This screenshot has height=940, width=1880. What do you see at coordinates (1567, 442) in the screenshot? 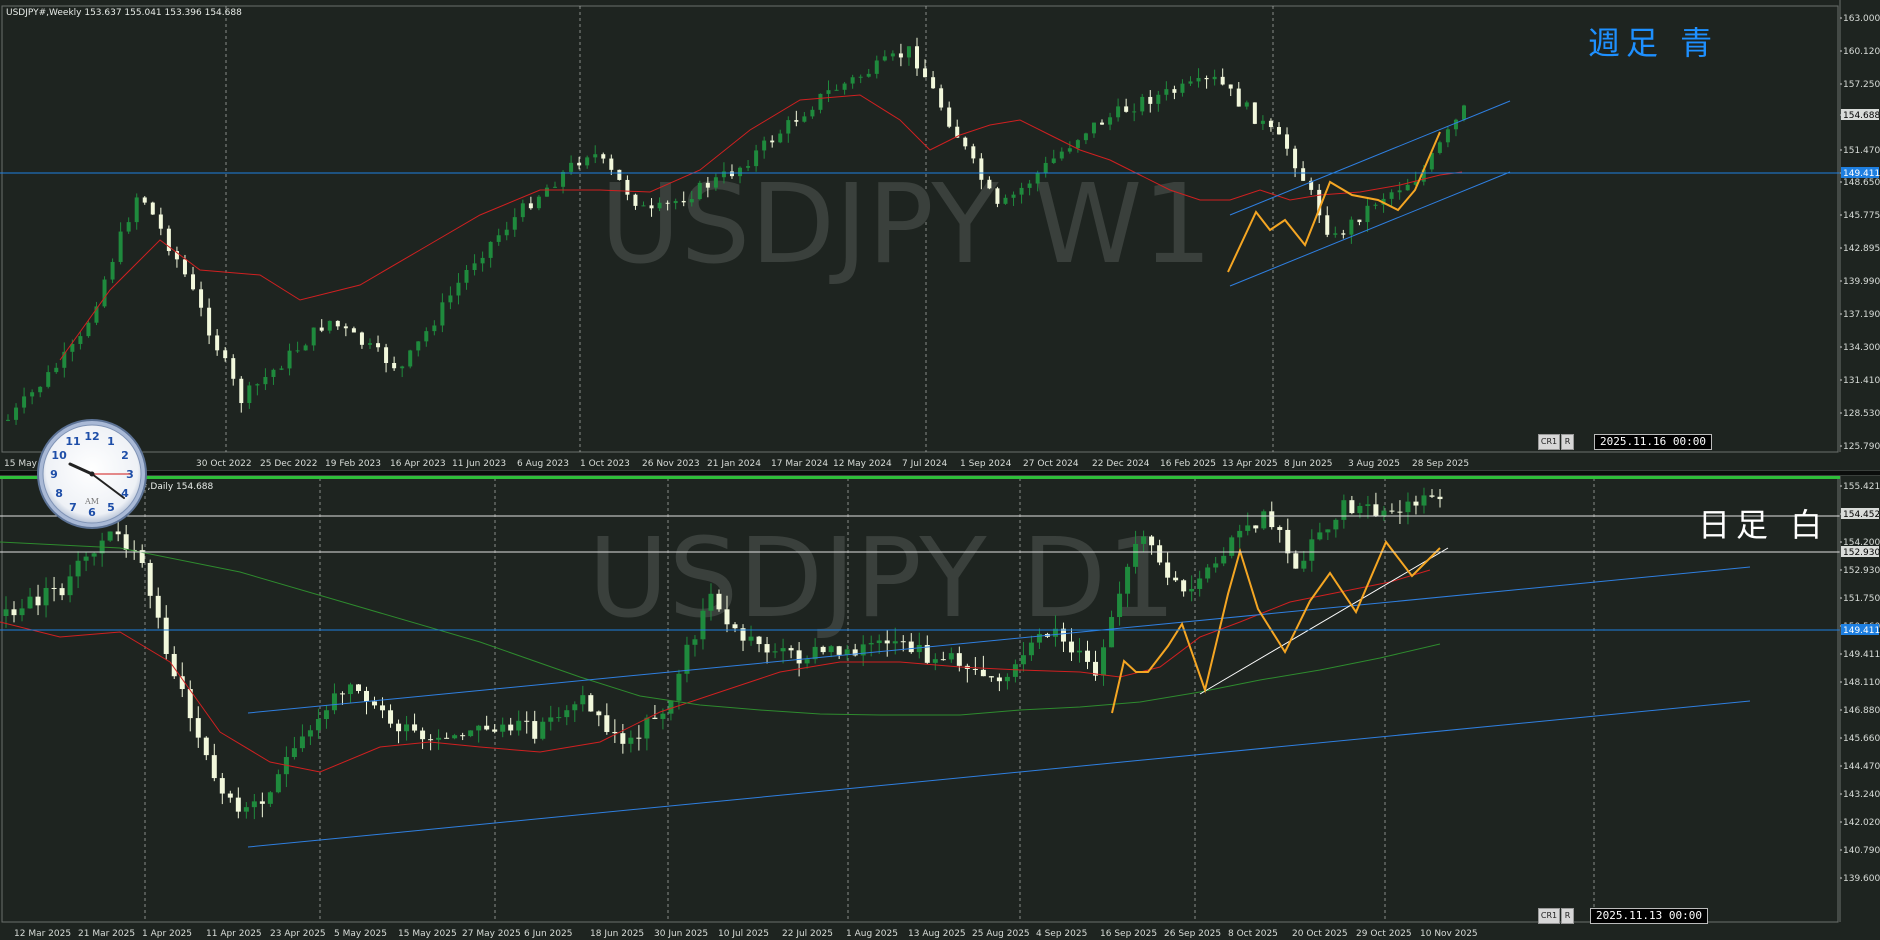
I see `weekly-r-button: R` at bounding box center [1567, 442].